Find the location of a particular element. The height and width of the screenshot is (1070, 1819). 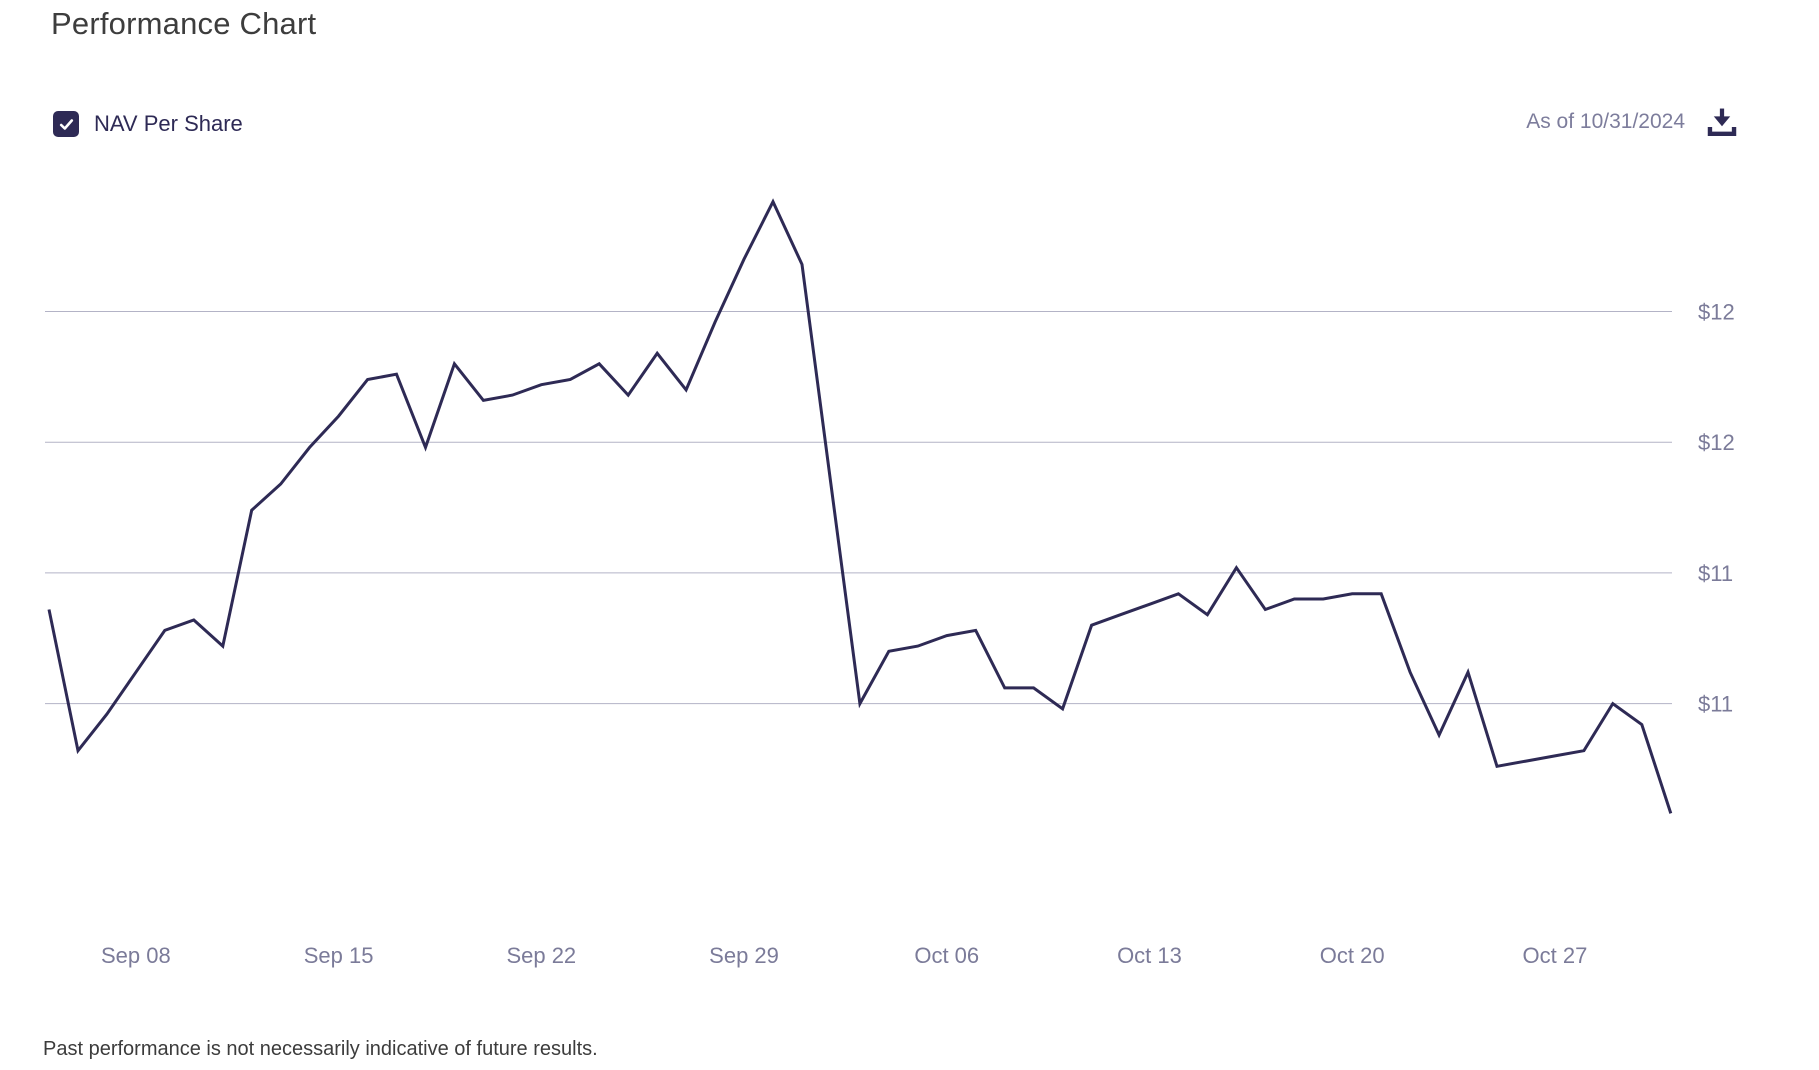

x-axis-label: Sep 22 is located at coordinates (541, 955).